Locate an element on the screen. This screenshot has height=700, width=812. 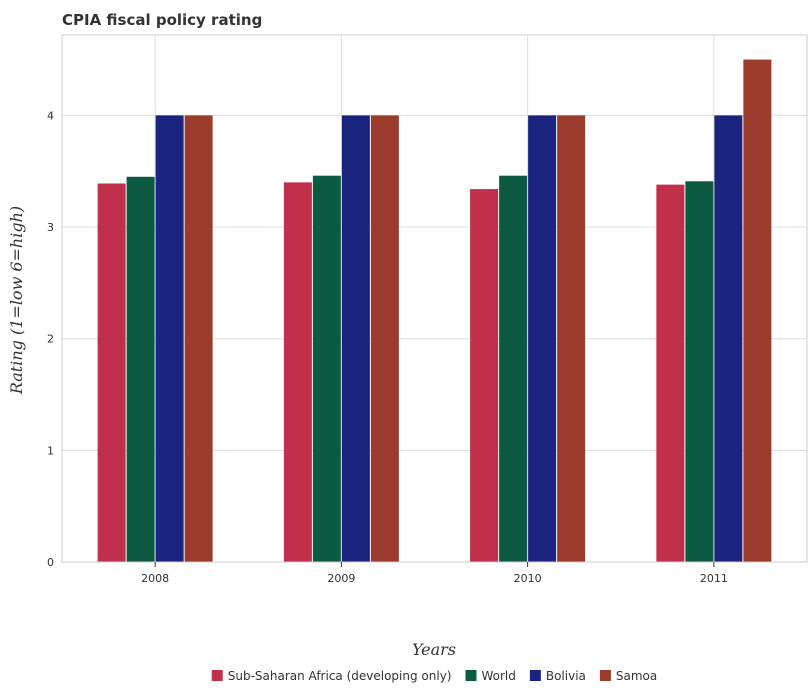
legend-label: Bolivia is located at coordinates (566, 676).